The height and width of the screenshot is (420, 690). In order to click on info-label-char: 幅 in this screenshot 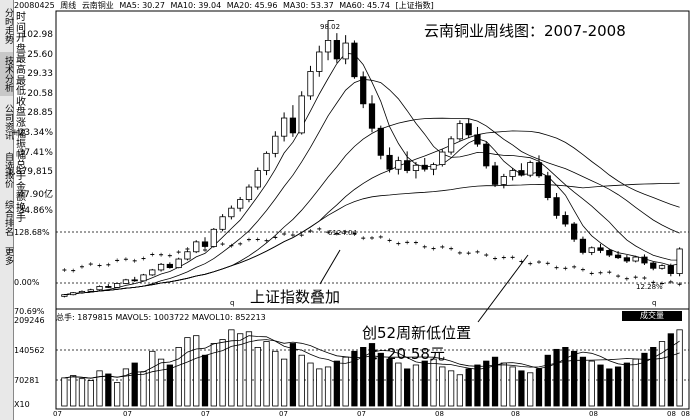, I will do `click(21, 155)`.